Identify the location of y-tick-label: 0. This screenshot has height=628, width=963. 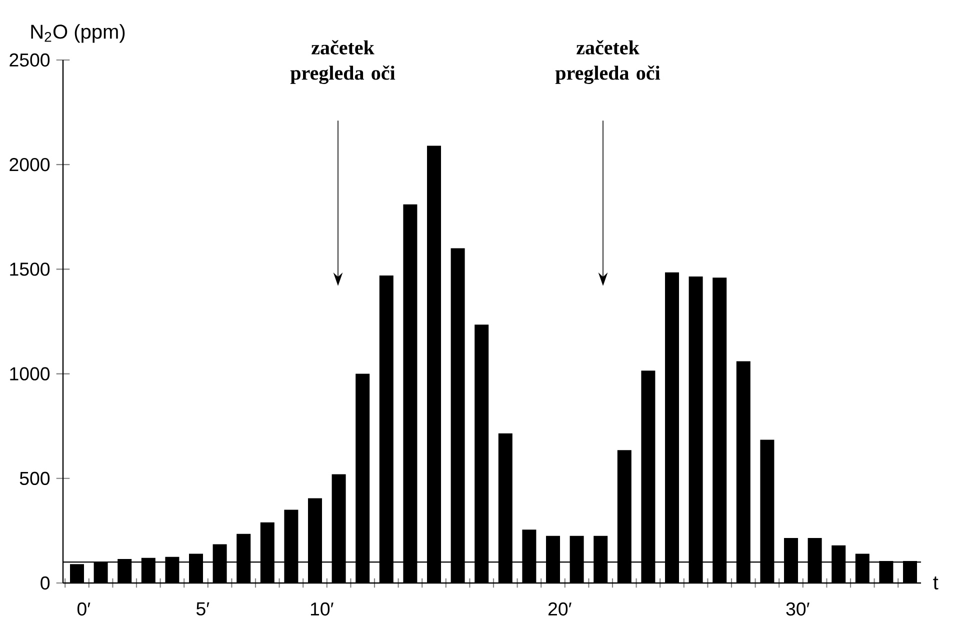
(45, 583).